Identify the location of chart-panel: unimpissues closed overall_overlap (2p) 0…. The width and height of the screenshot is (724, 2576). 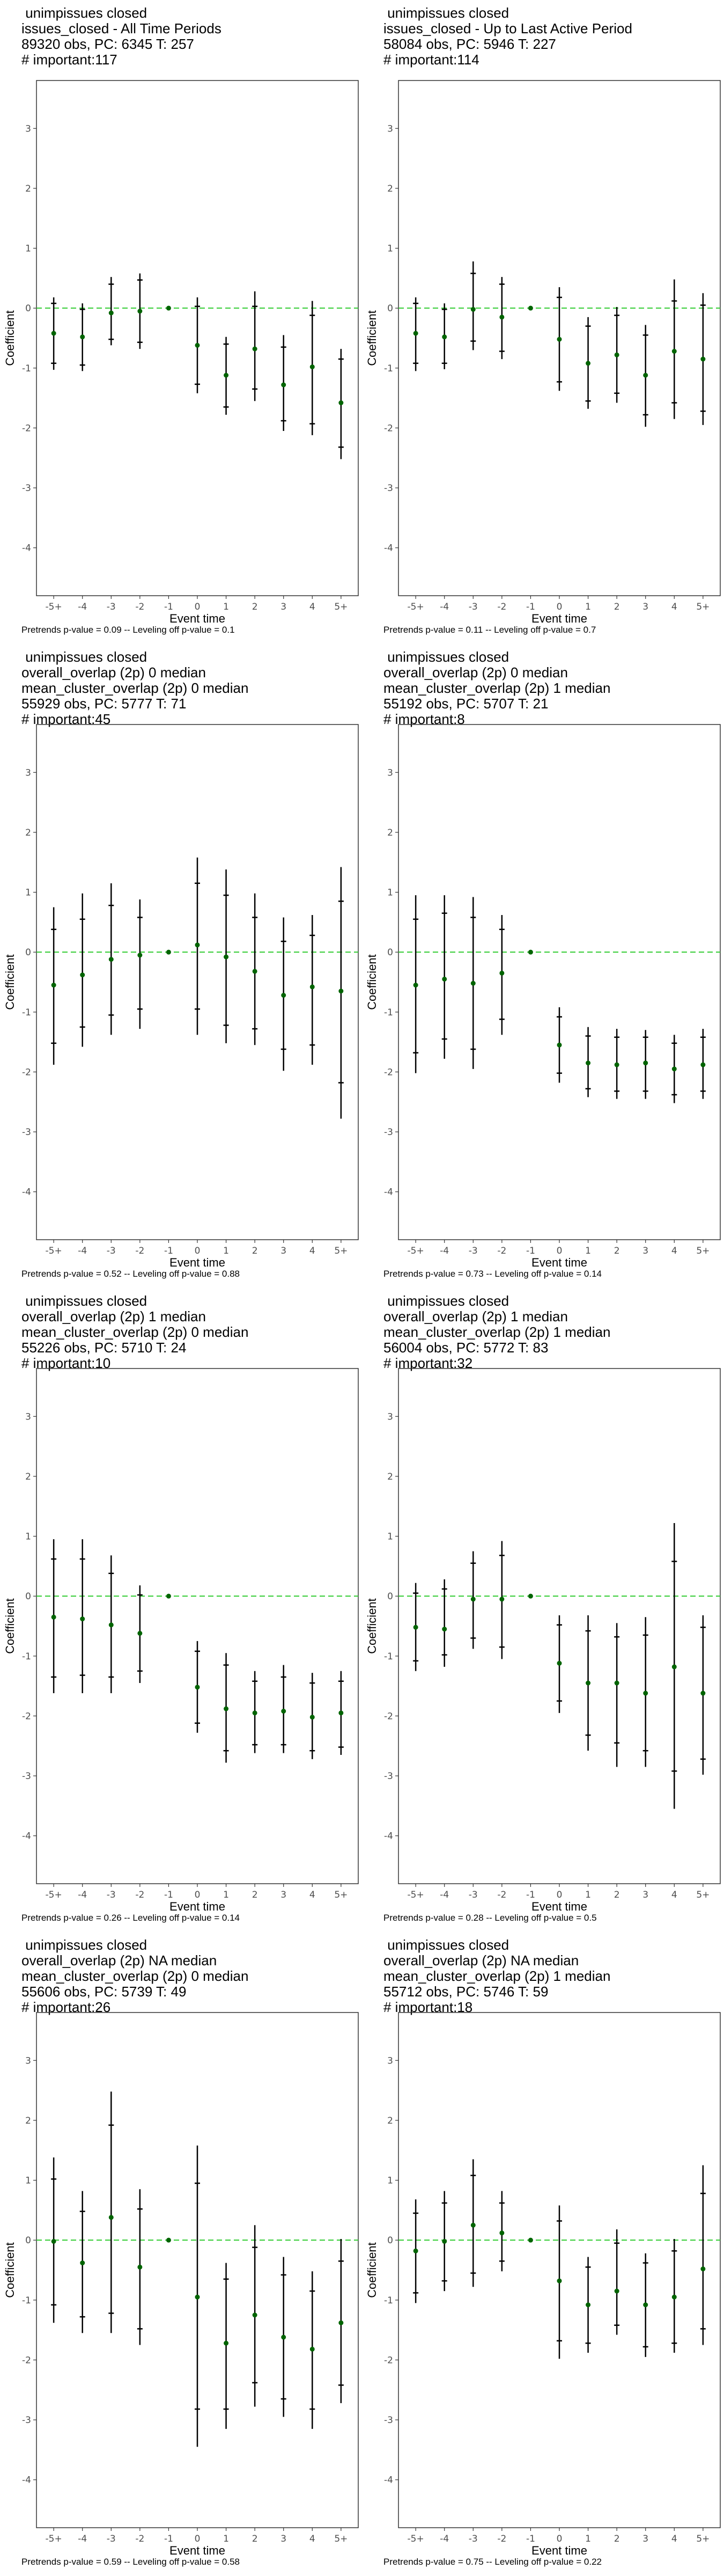
(181, 966).